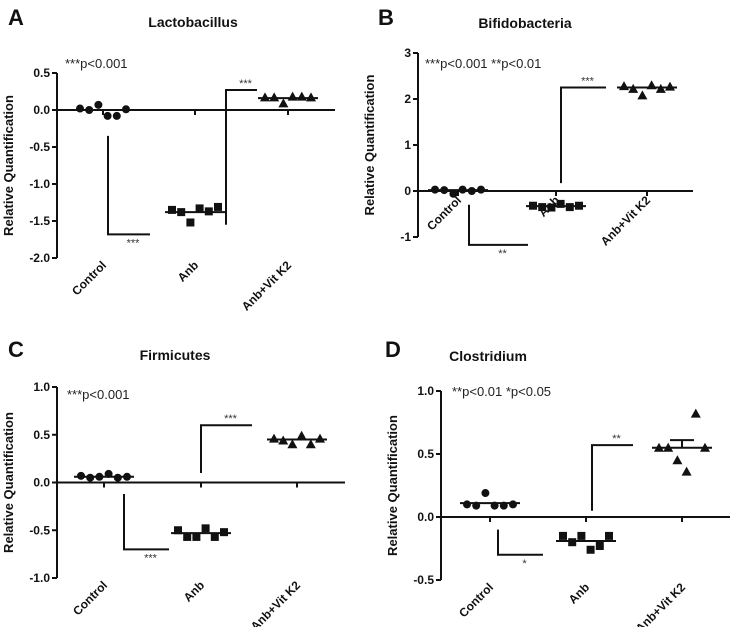 The image size is (735, 627). I want to click on y-tick-label: -1, so click(405, 237).